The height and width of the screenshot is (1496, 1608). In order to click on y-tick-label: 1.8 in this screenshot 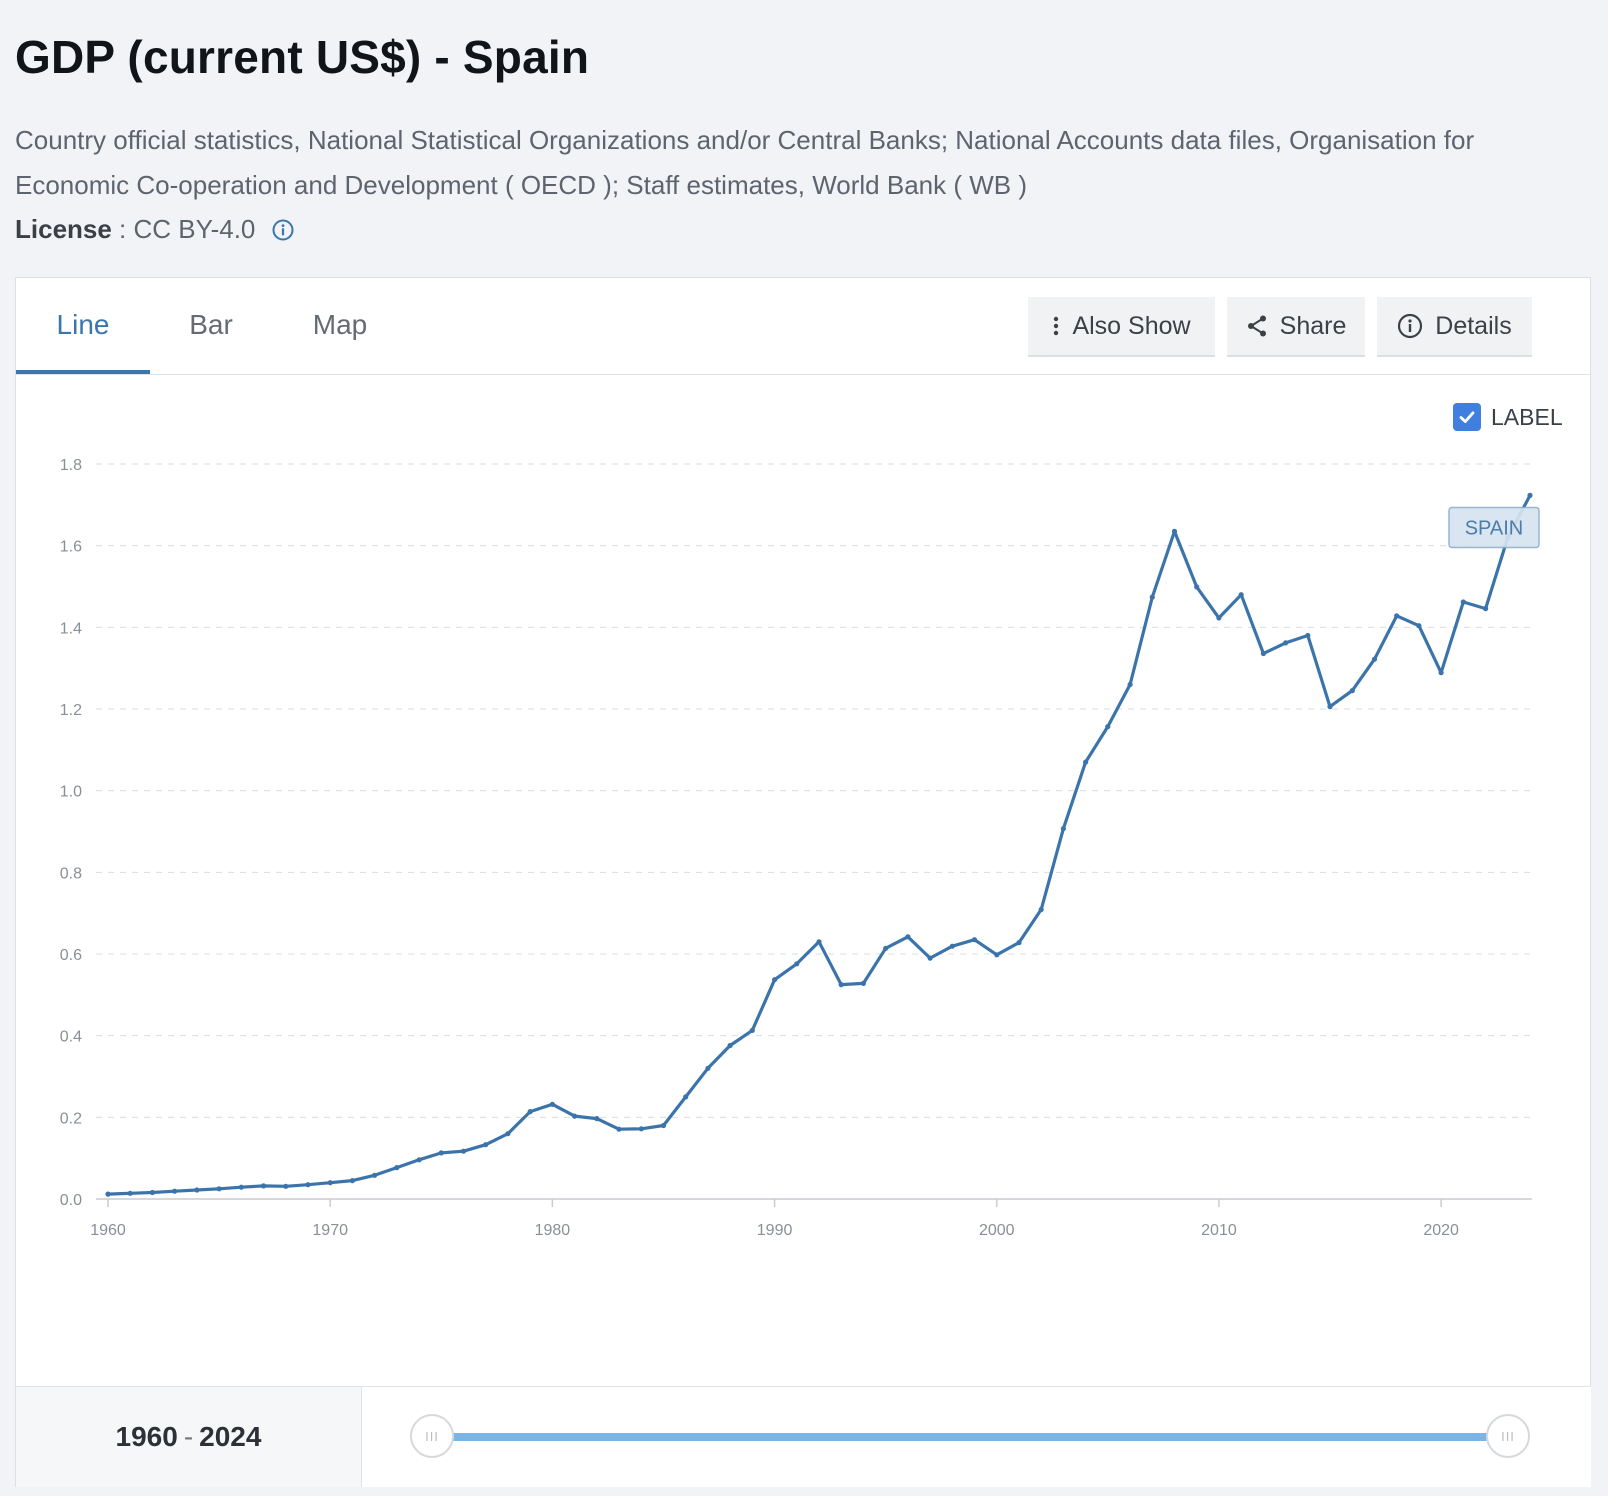, I will do `click(71, 465)`.